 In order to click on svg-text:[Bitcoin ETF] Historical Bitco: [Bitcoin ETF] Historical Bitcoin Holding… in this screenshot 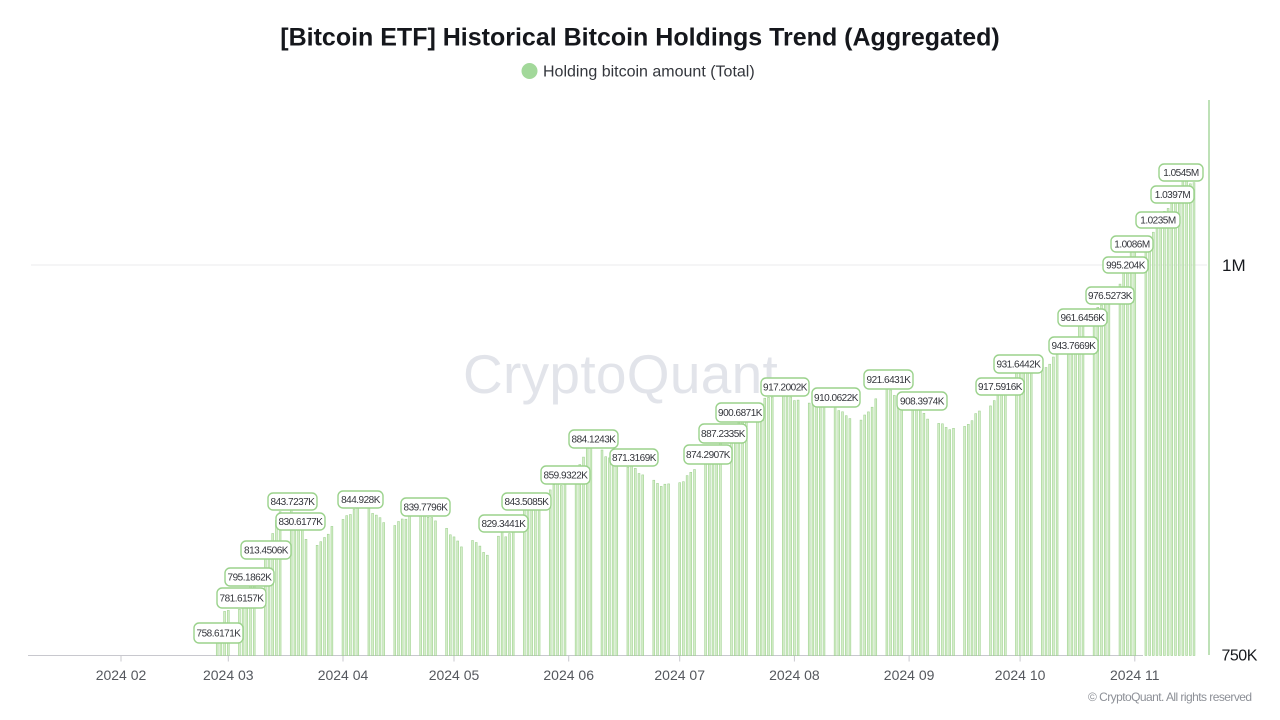, I will do `click(639, 38)`.